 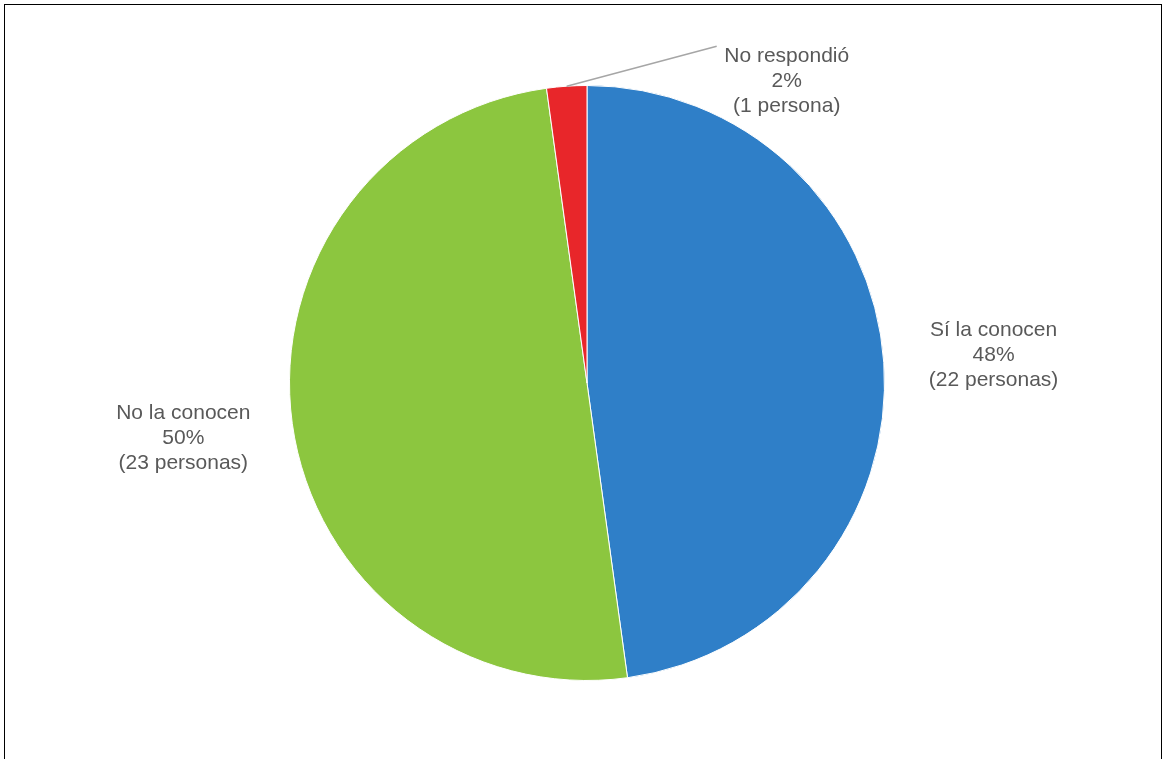 I want to click on data-label: 48% (22 personas), so click(x=993, y=365).